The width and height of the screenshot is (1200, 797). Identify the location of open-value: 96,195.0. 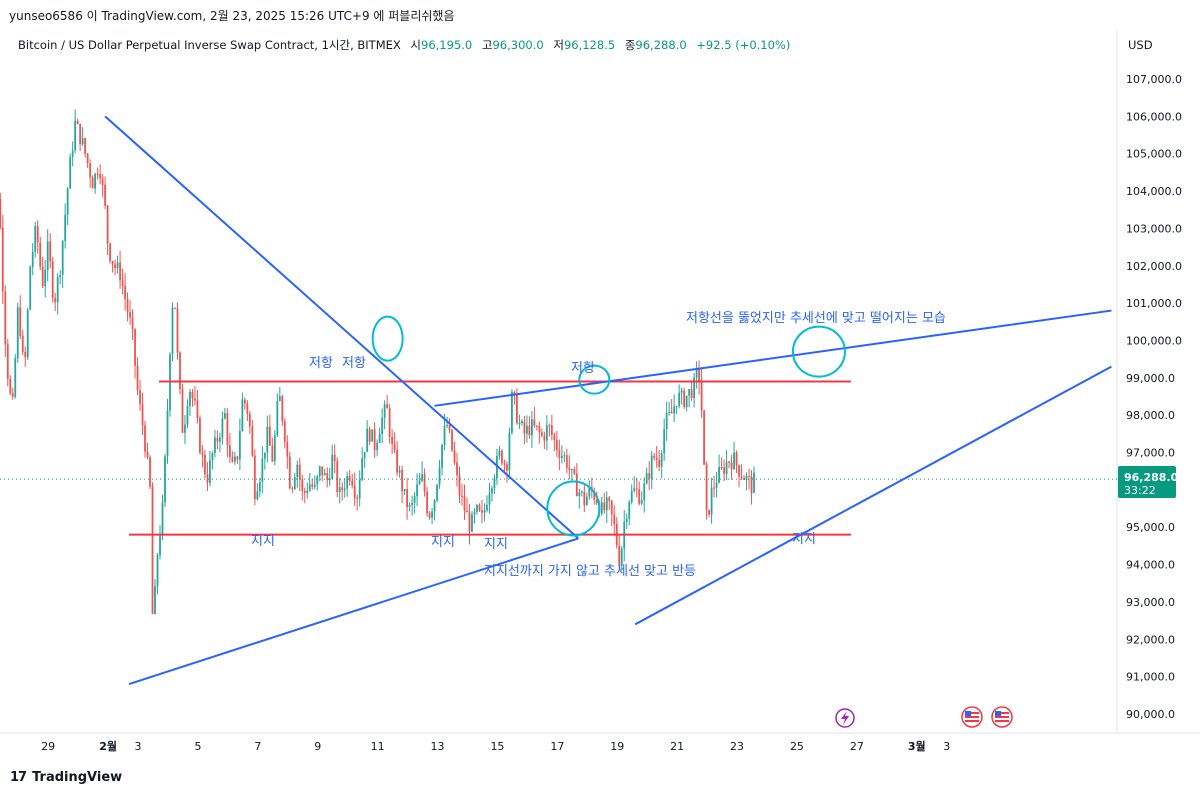
(447, 45).